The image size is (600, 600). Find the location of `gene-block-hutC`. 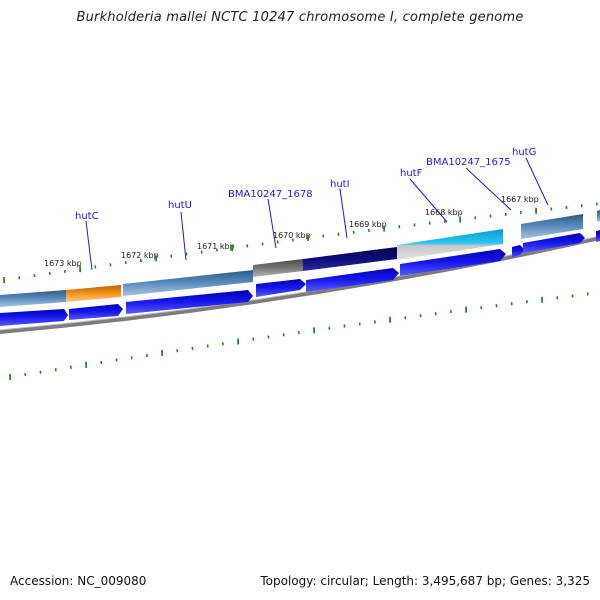

gene-block-hutC is located at coordinates (93, 293).